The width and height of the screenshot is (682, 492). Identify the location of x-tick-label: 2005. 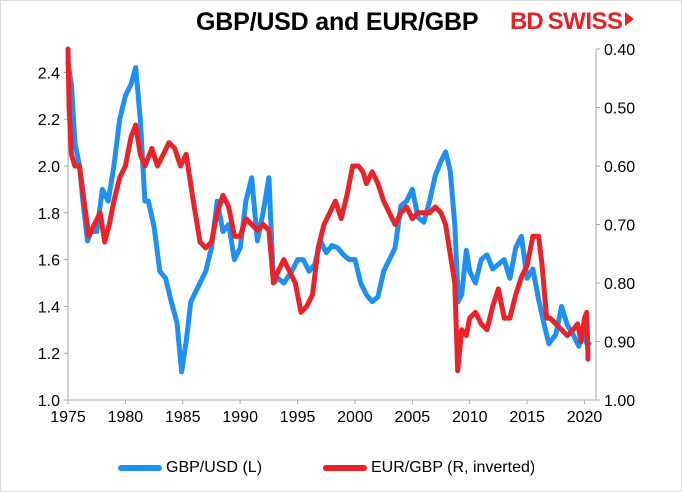
(413, 417).